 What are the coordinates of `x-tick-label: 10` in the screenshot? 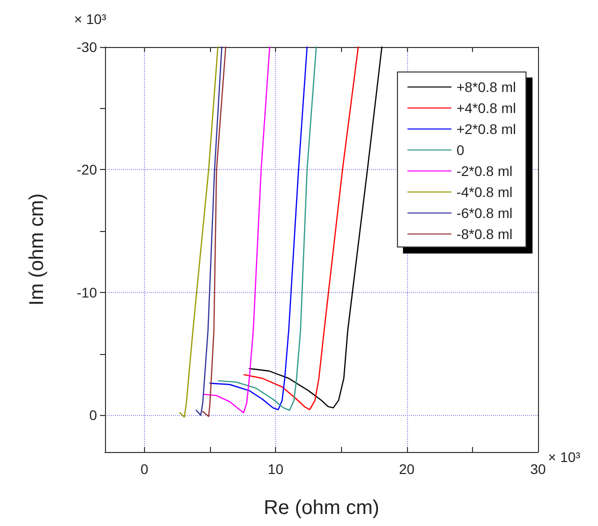 It's located at (276, 469).